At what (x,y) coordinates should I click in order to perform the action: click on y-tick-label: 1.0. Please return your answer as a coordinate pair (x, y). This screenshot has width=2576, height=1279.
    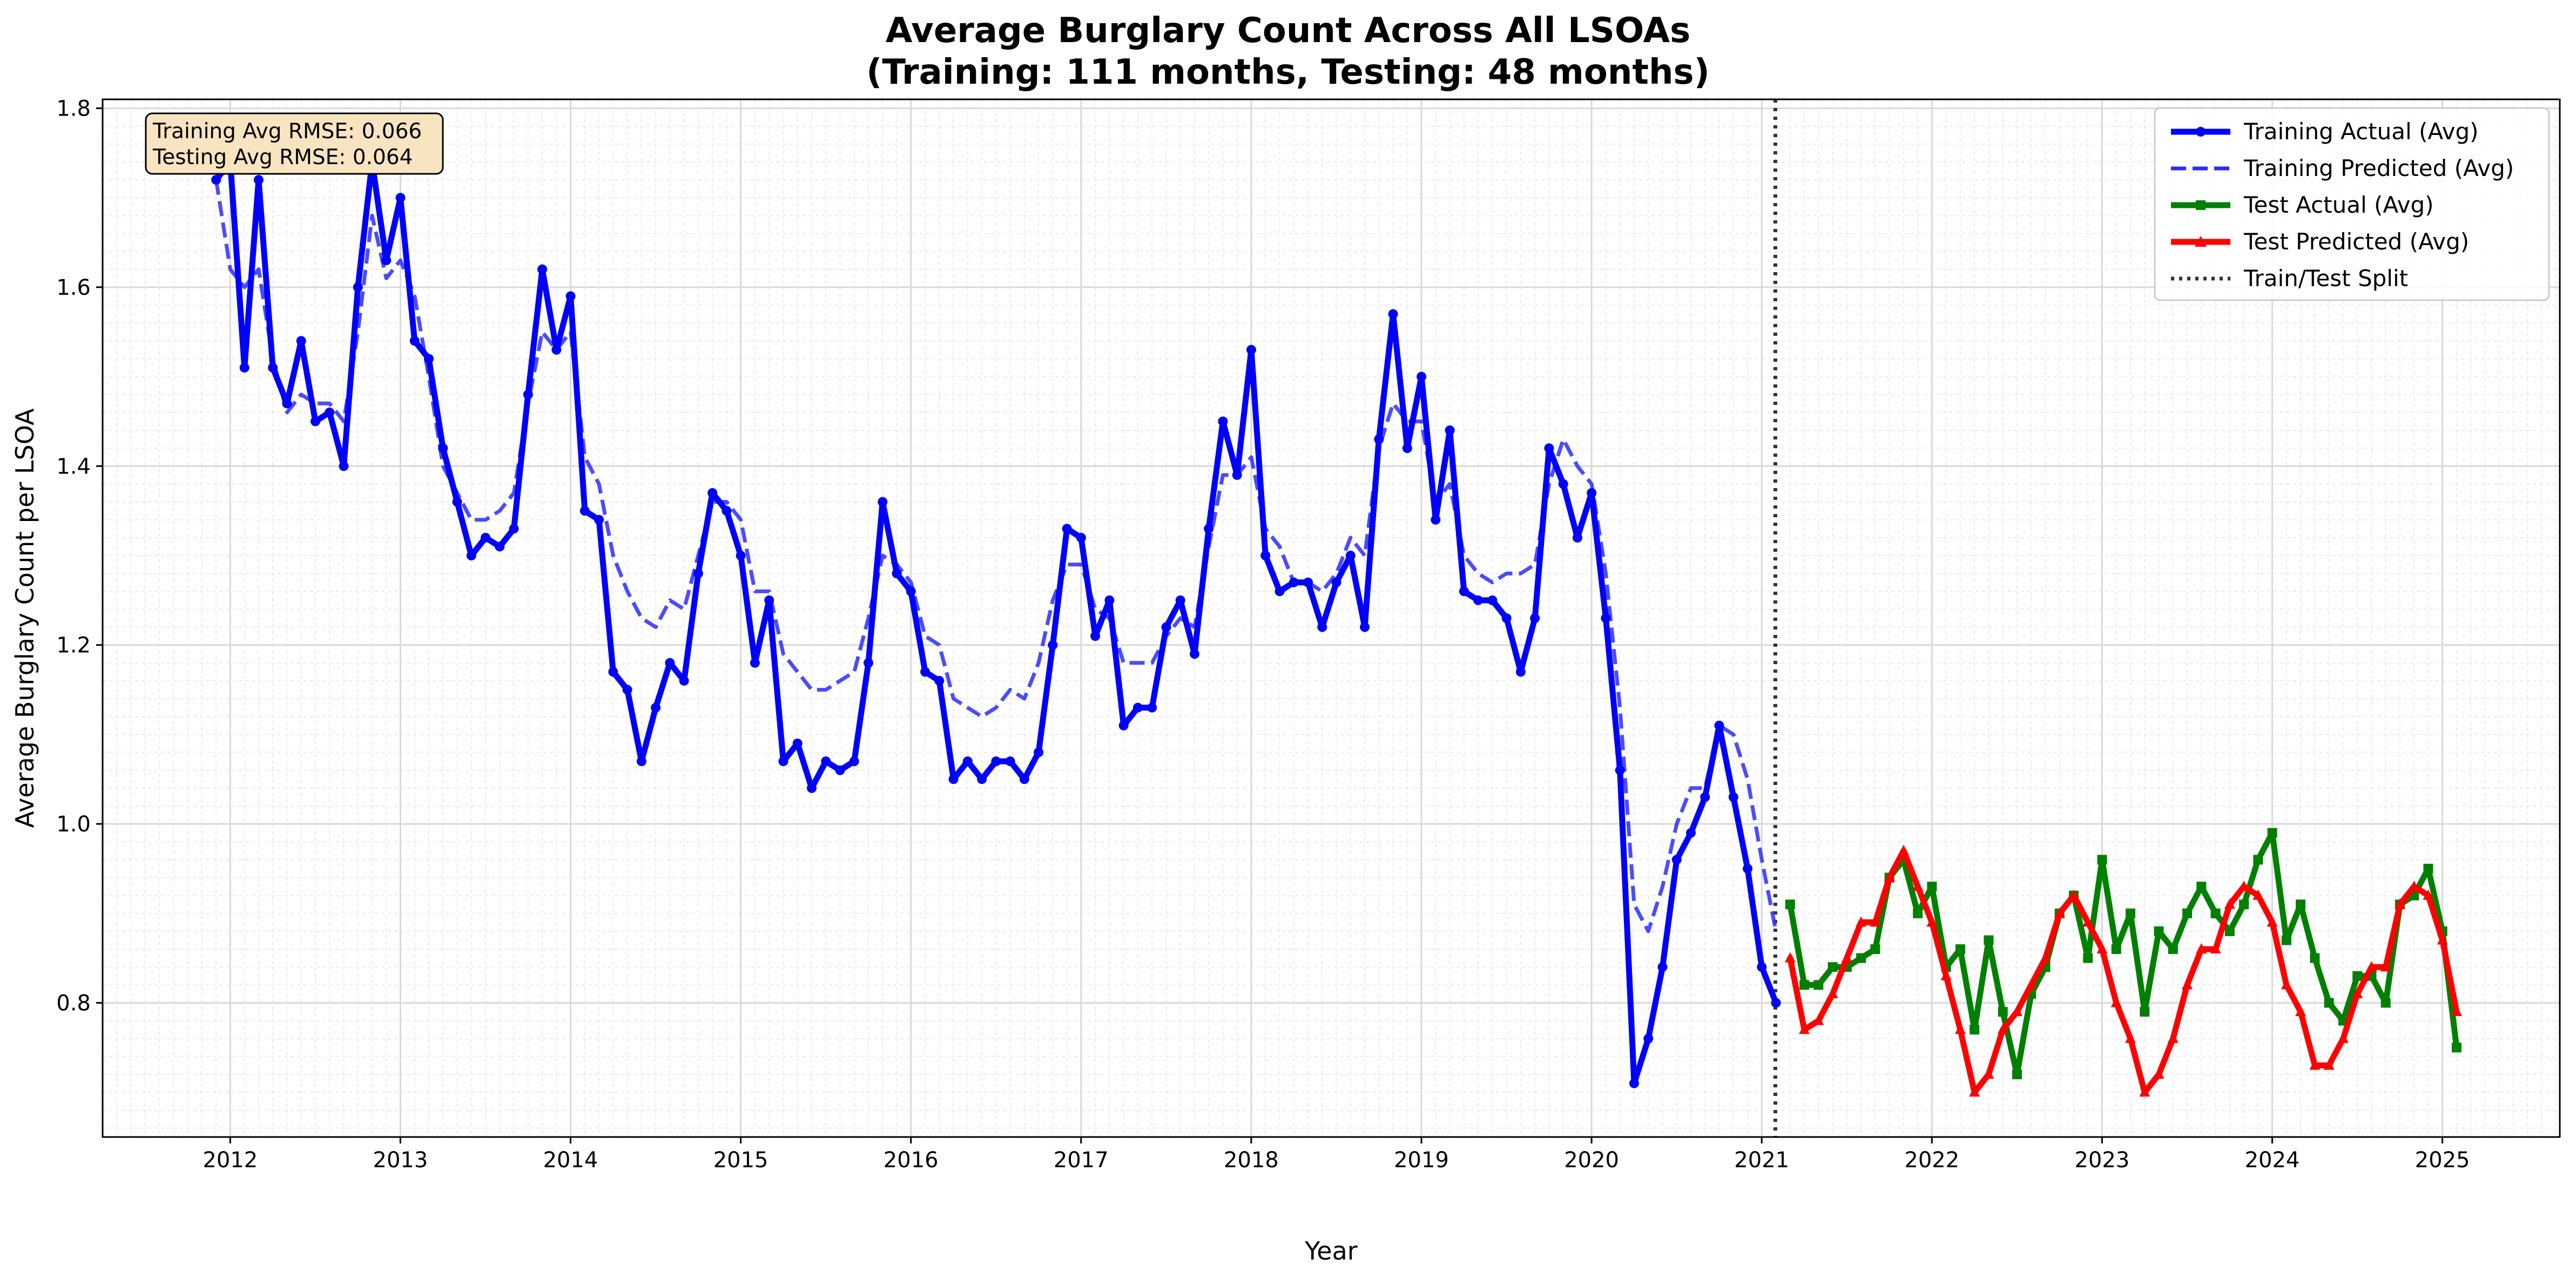
    Looking at the image, I should click on (73, 824).